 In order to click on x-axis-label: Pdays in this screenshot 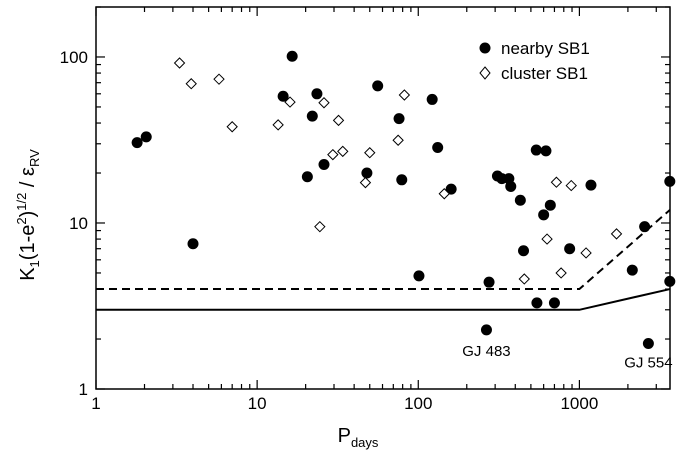, I will do `click(358, 437)`.